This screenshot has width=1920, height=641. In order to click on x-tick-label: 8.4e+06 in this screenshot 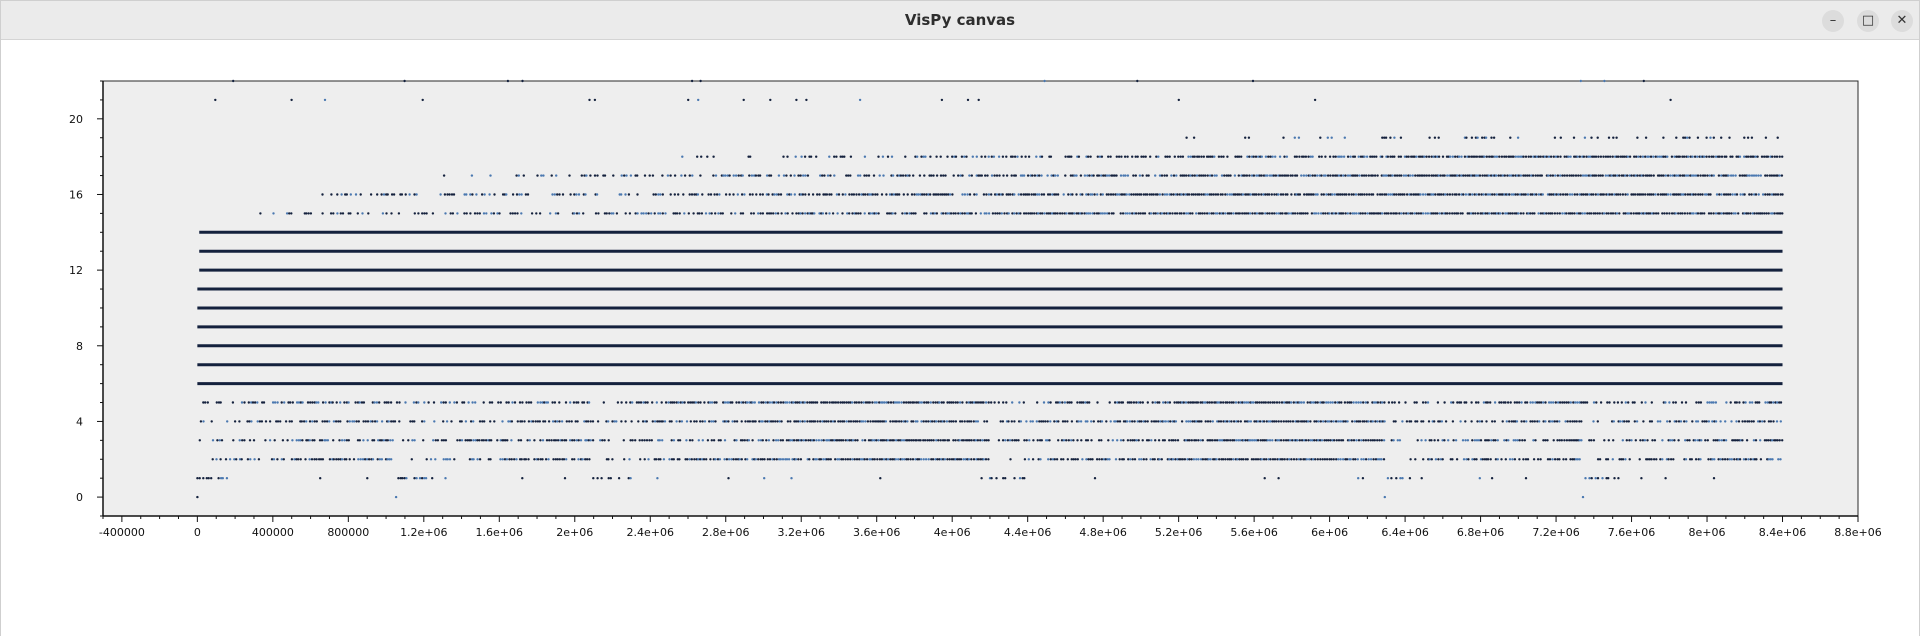, I will do `click(1782, 532)`.